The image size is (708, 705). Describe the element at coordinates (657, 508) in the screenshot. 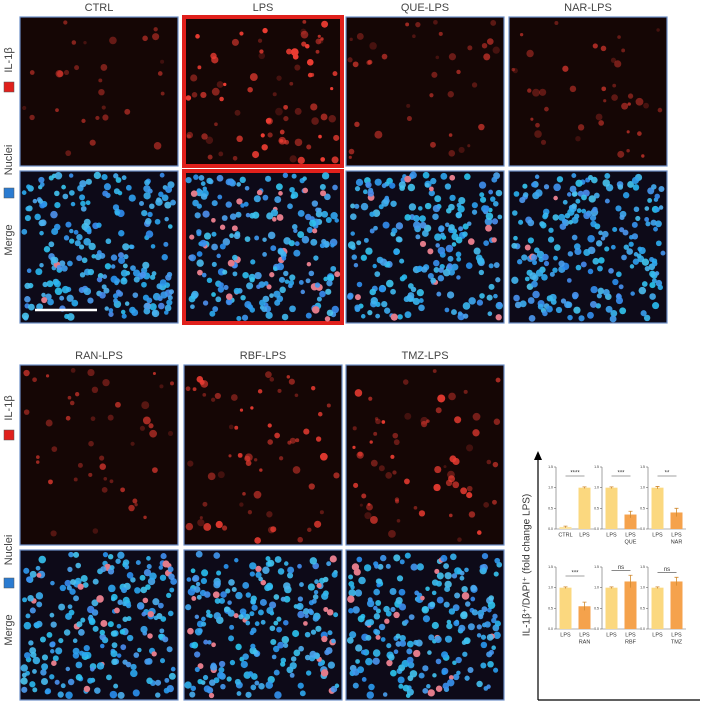

I see `bar` at that location.